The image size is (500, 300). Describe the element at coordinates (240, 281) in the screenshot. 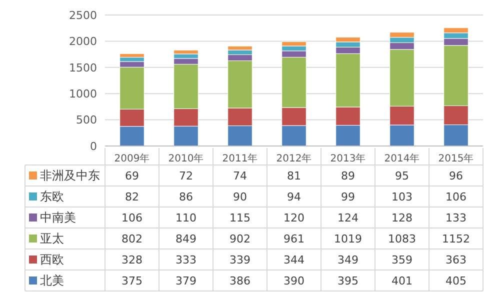

I see `data-label: 386` at that location.